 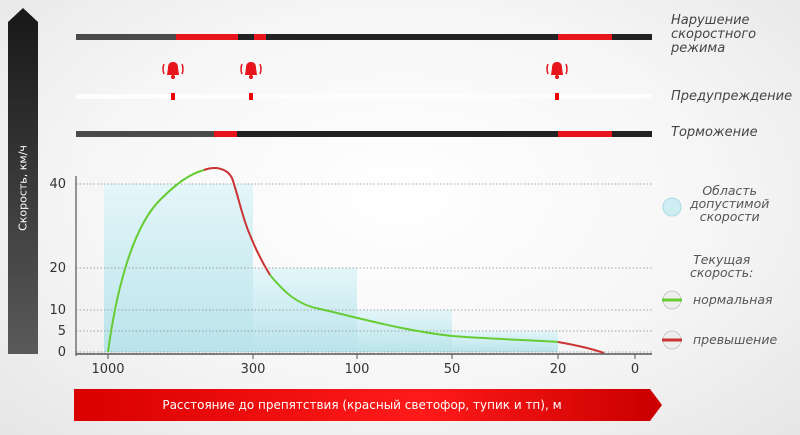 What do you see at coordinates (107, 369) in the screenshot?
I see `x-tick-label: 1000` at bounding box center [107, 369].